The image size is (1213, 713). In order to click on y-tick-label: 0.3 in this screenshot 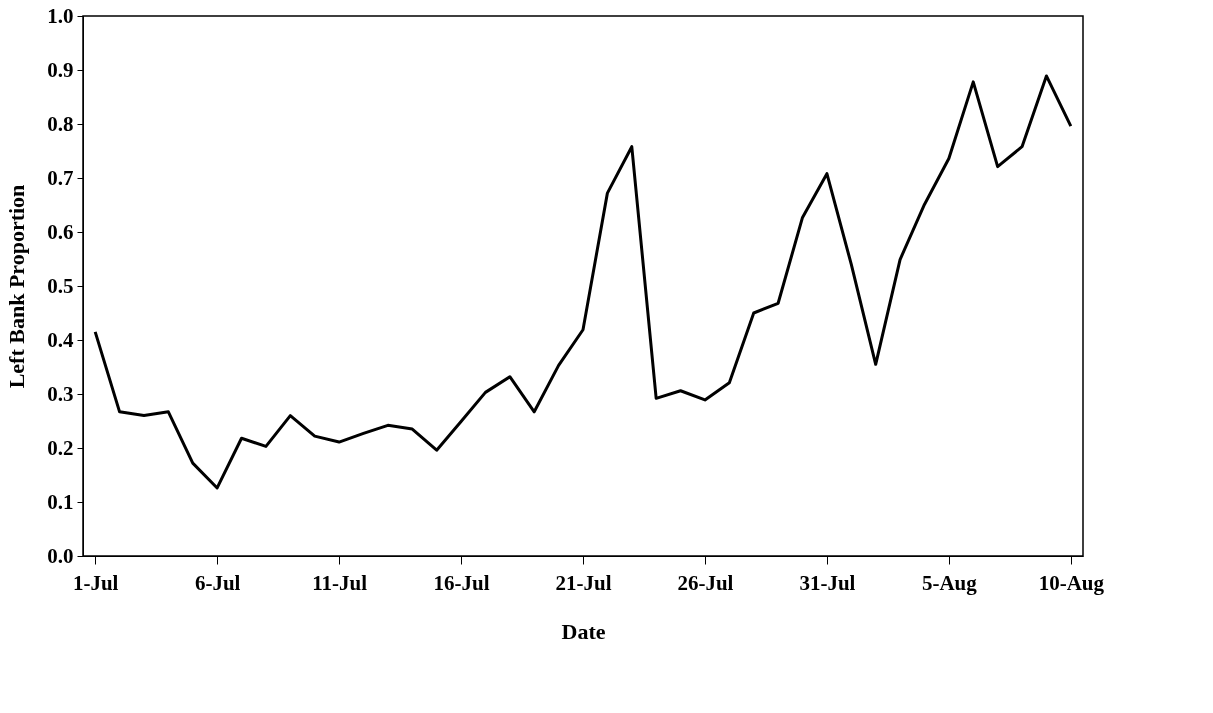, I will do `click(60, 393)`.